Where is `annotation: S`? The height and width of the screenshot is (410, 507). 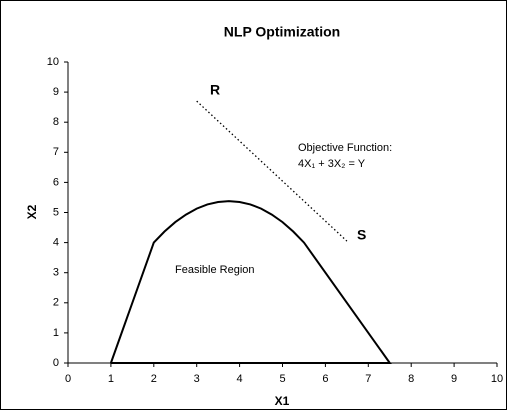 annotation: S is located at coordinates (361, 235).